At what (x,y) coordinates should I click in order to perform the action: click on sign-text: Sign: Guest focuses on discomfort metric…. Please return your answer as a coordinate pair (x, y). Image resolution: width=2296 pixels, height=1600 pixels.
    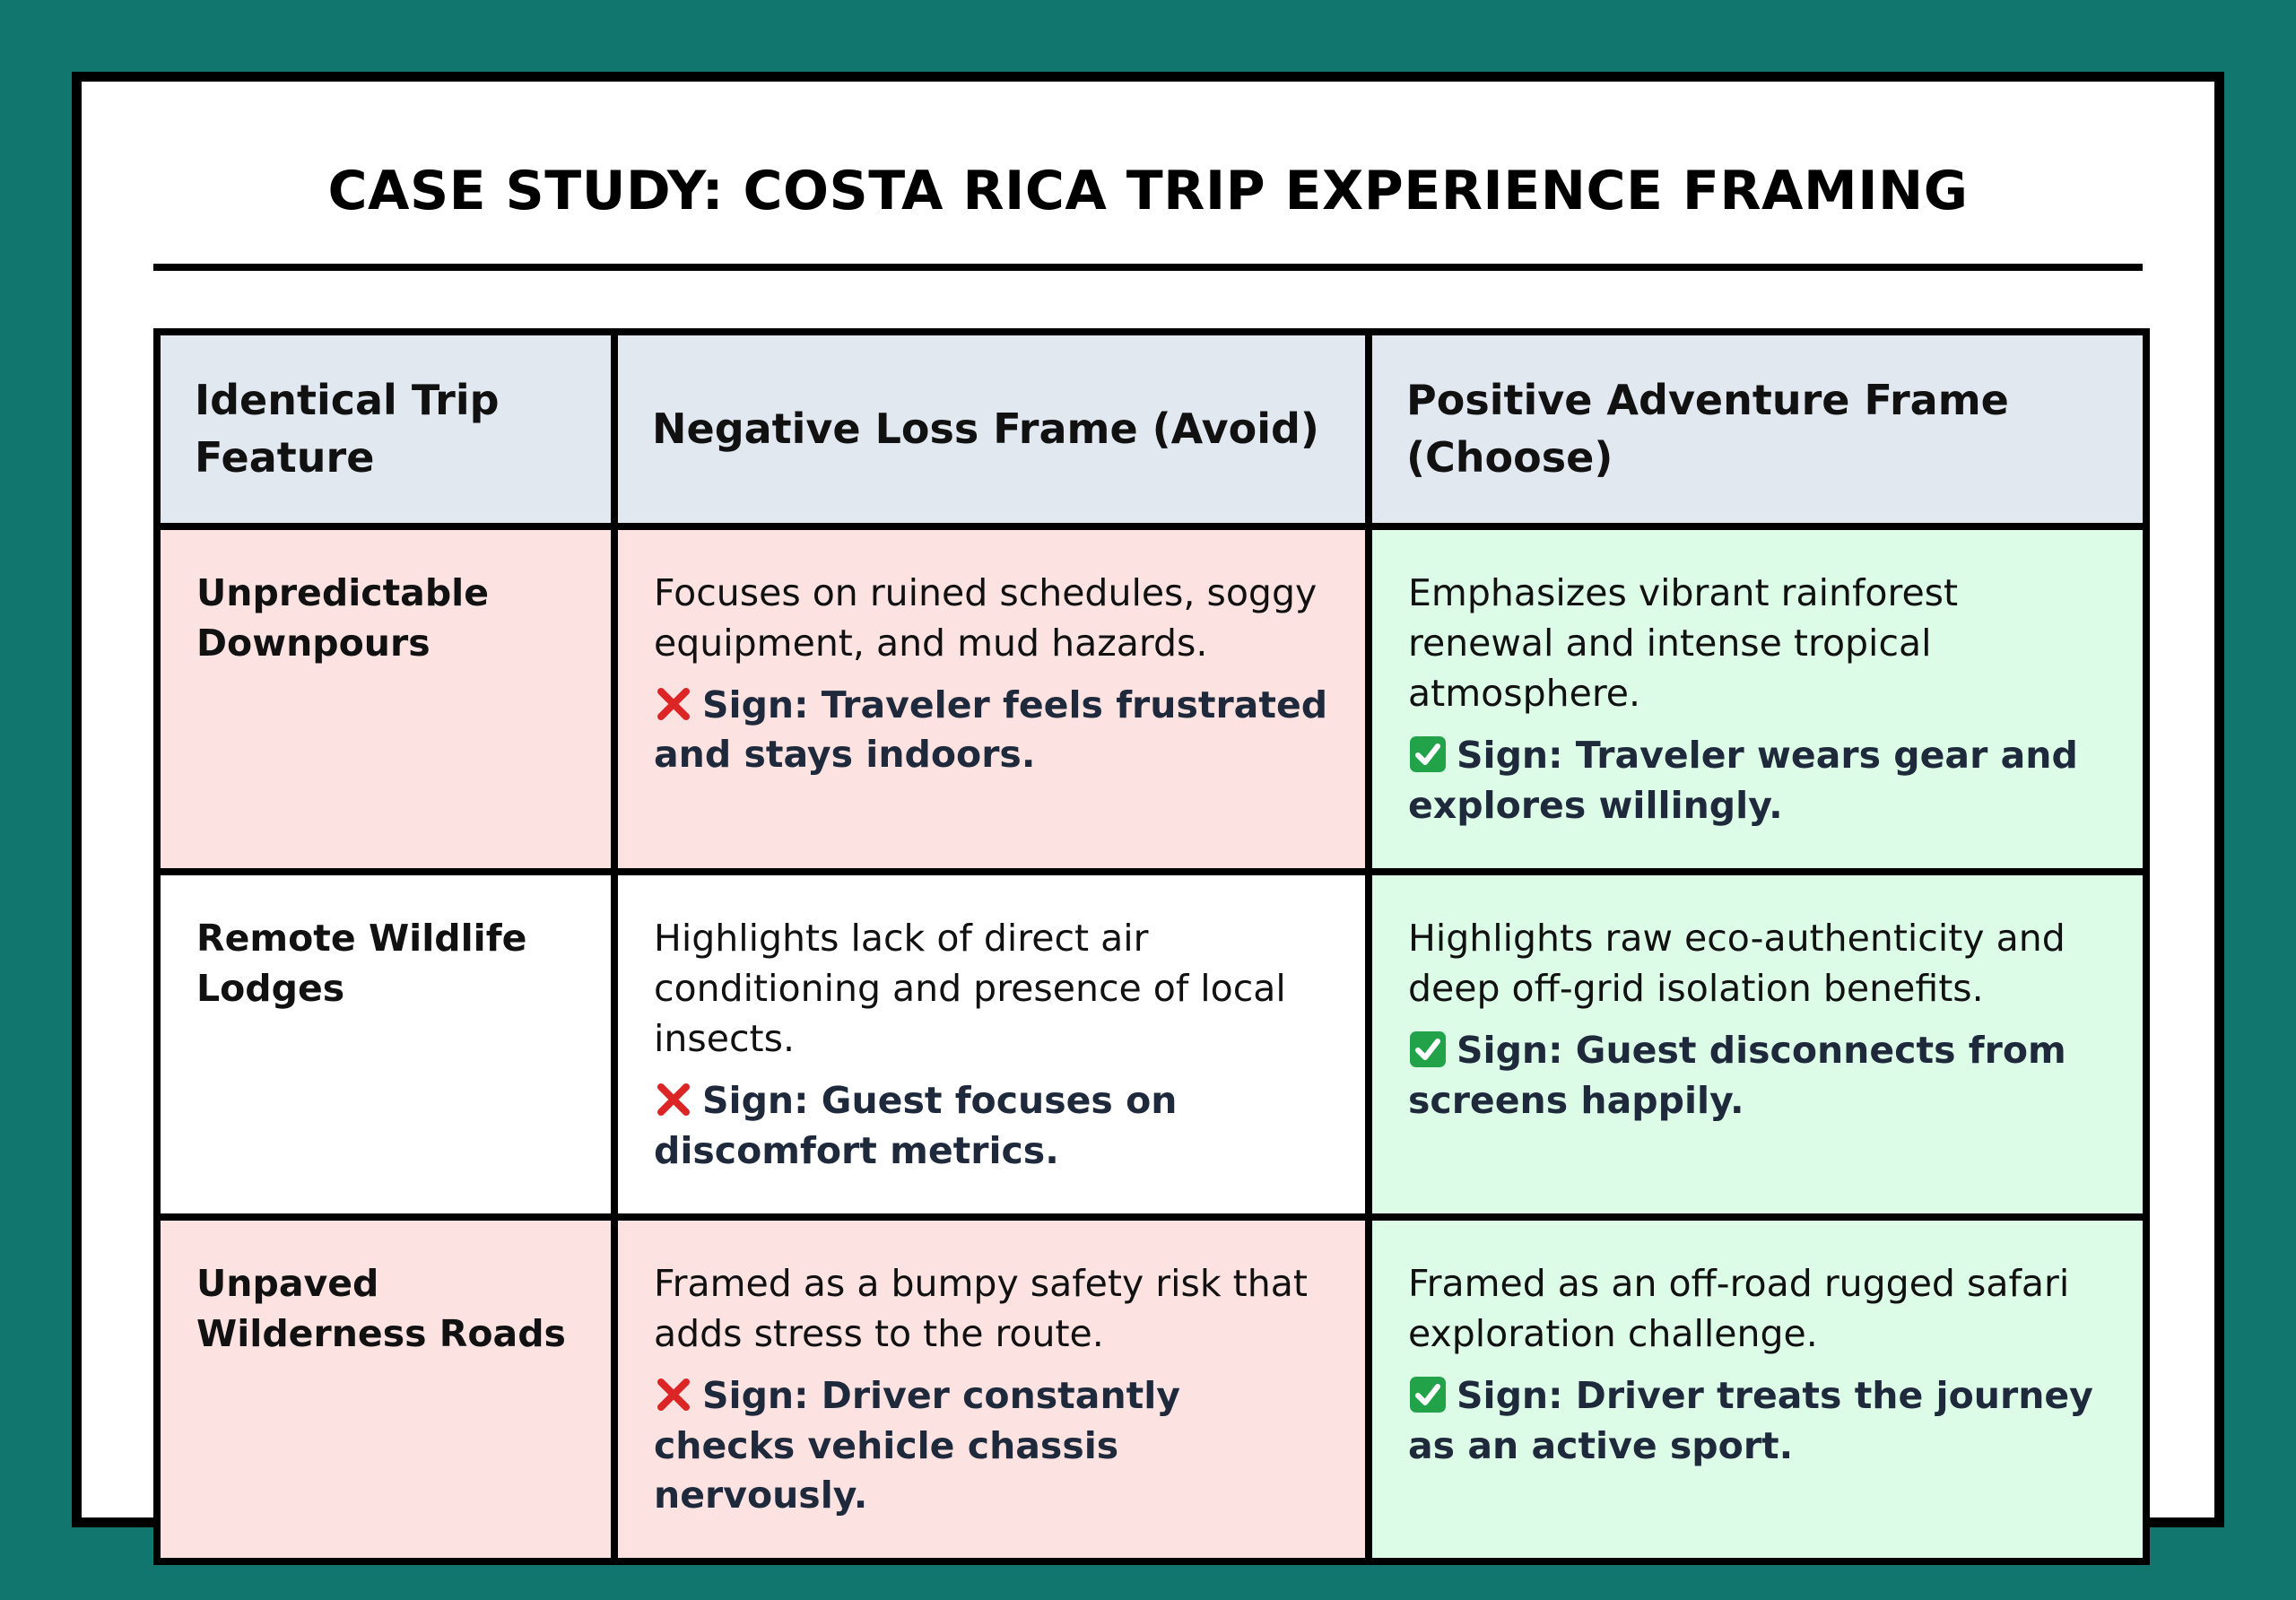
    Looking at the image, I should click on (916, 1125).